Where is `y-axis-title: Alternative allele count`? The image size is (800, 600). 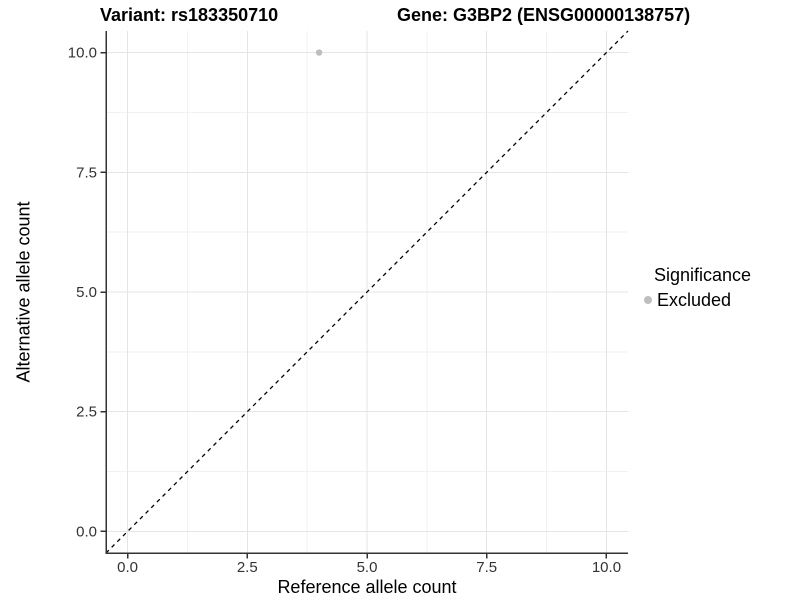
y-axis-title: Alternative allele count is located at coordinates (23, 292).